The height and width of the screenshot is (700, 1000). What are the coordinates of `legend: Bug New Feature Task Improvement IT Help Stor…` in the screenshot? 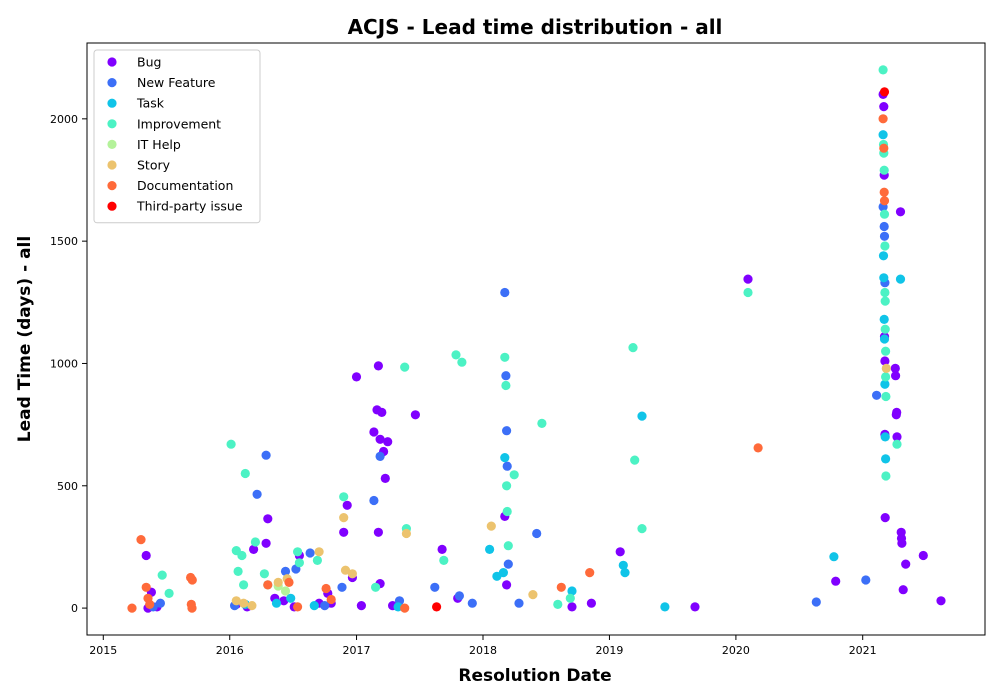 It's located at (177, 136).